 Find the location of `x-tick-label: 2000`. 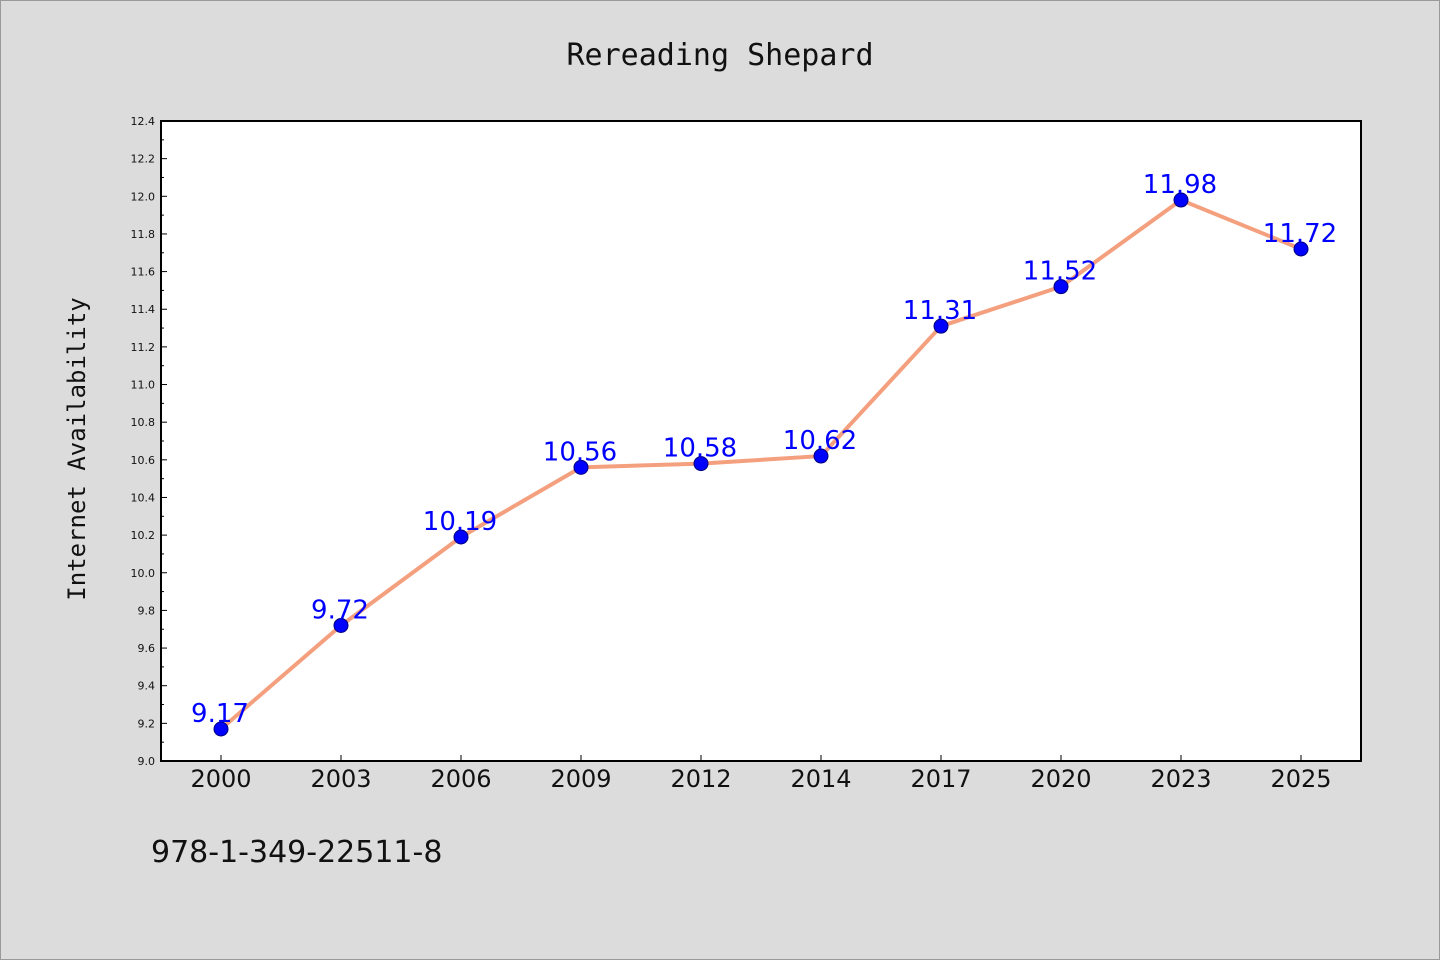

x-tick-label: 2000 is located at coordinates (220, 779).